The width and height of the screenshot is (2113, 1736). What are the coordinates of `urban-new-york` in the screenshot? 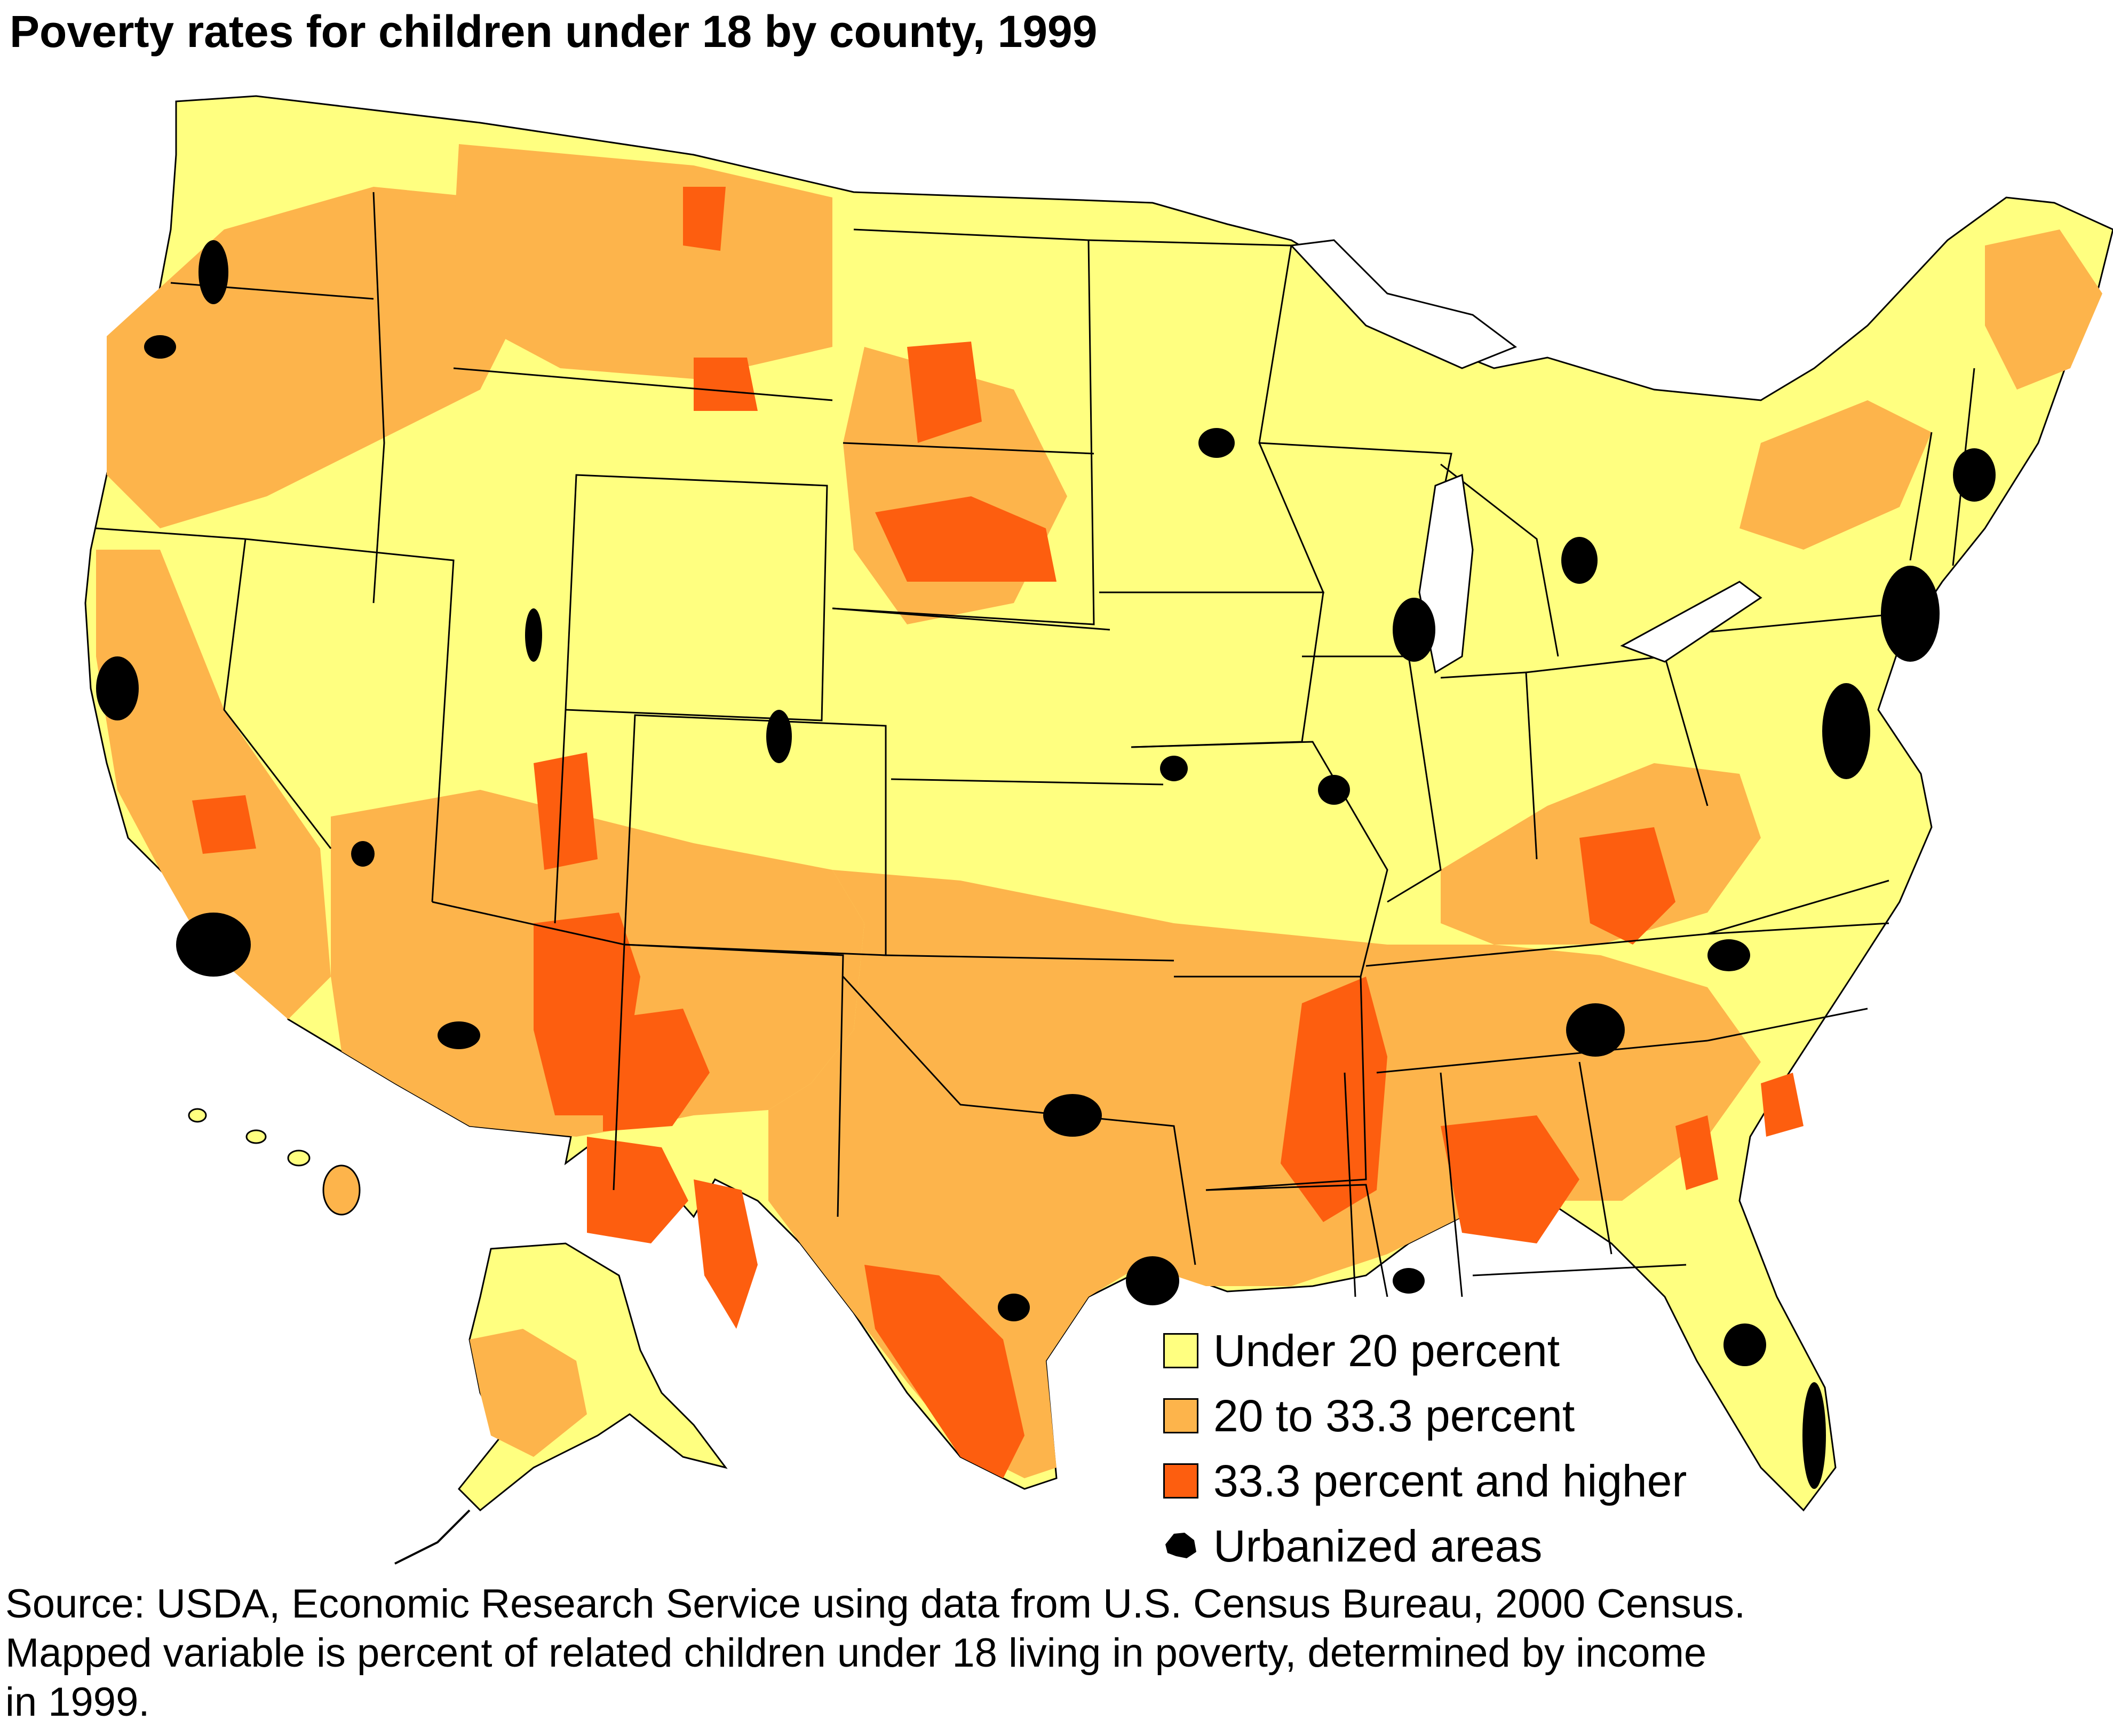 It's located at (1910, 614).